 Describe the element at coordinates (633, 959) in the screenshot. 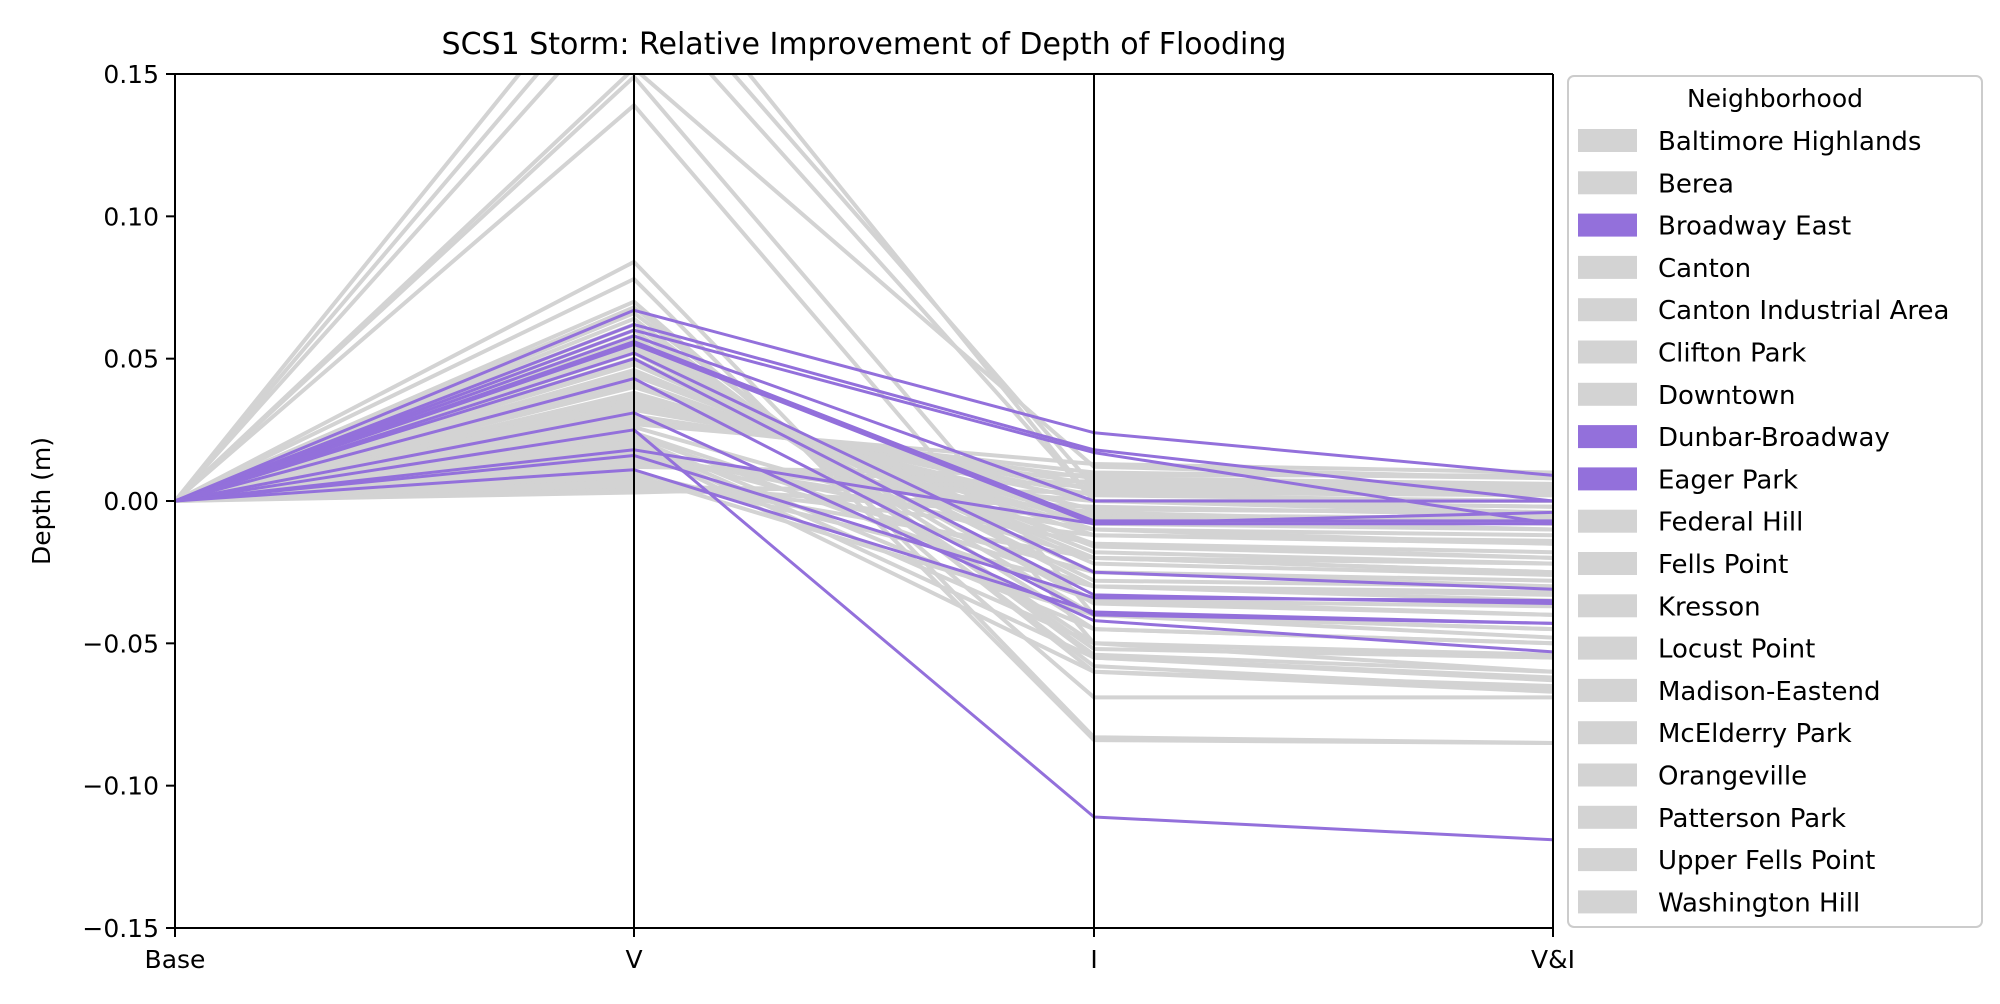

I see `x-tick-label: V` at that location.